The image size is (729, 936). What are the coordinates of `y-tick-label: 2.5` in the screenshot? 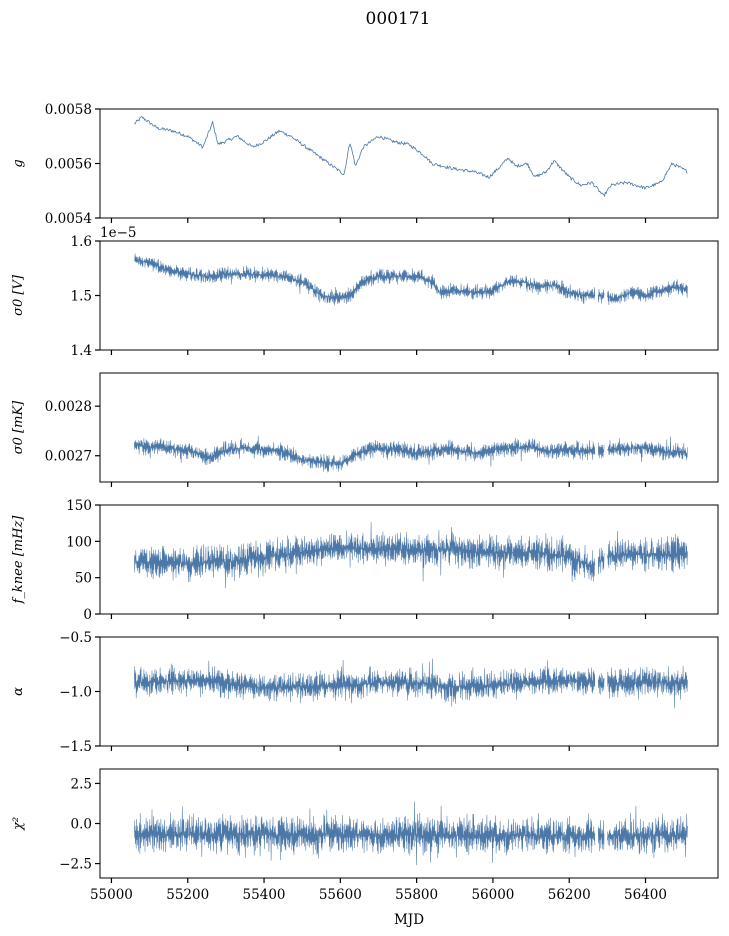 It's located at (81, 784).